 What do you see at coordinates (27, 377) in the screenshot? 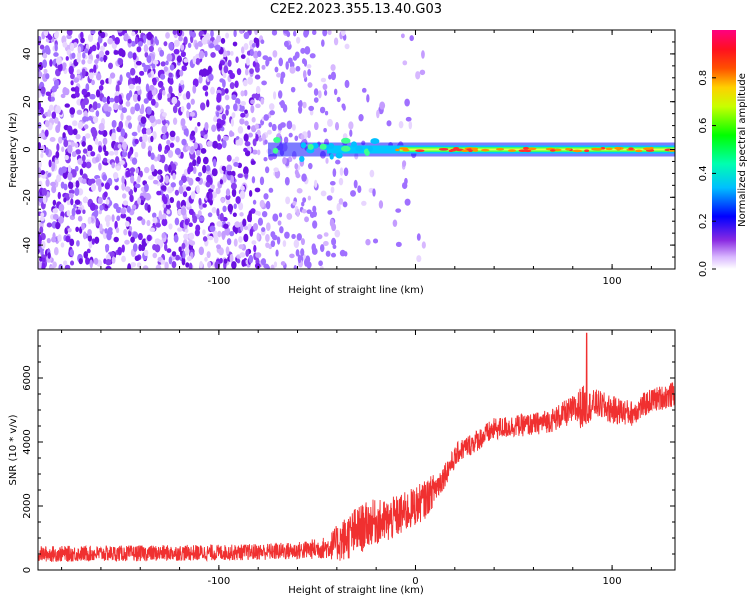
I see `y-tick-label: 6000` at bounding box center [27, 377].